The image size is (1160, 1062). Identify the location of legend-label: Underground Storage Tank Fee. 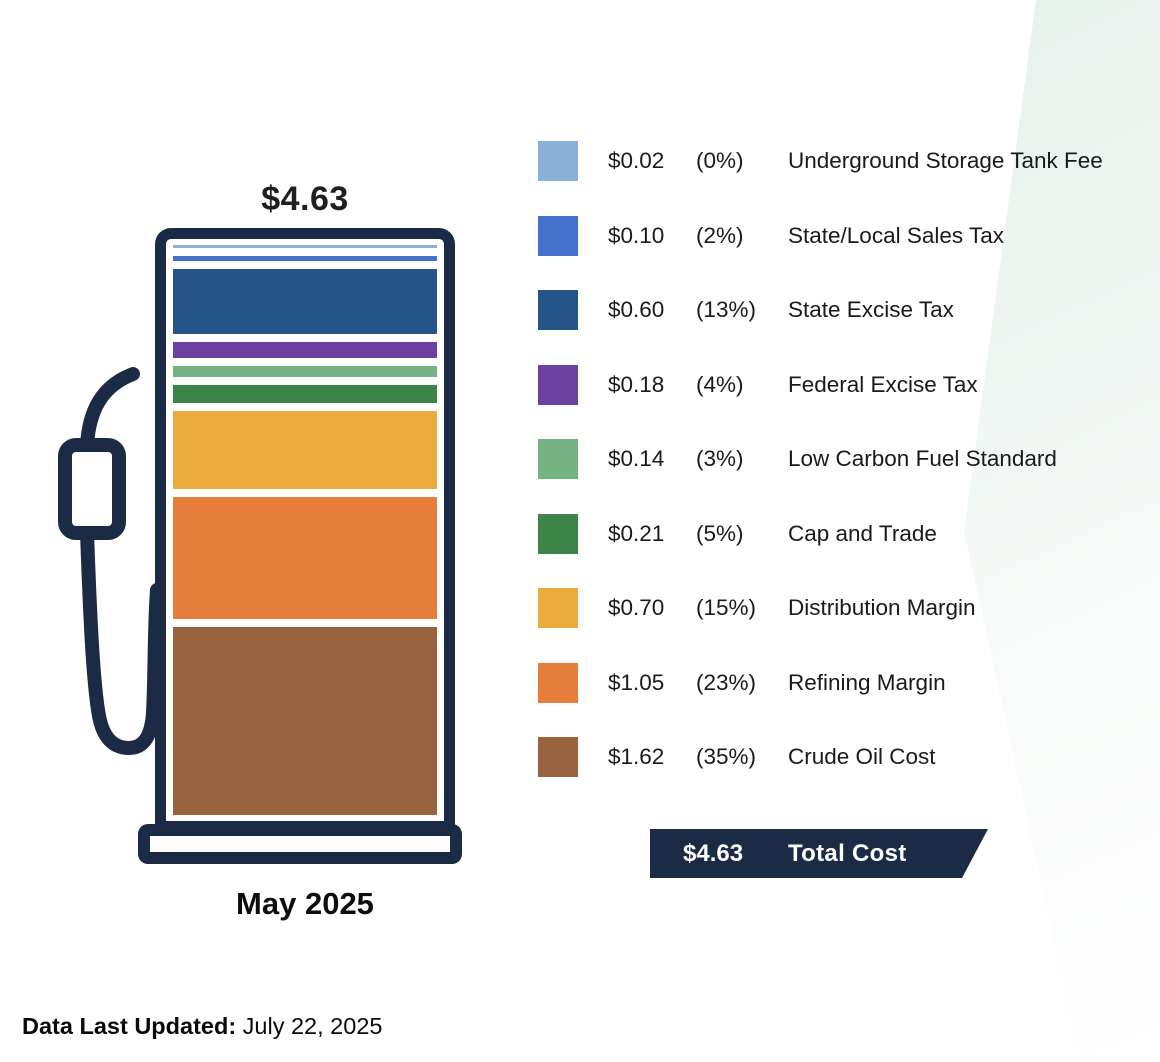
(945, 160).